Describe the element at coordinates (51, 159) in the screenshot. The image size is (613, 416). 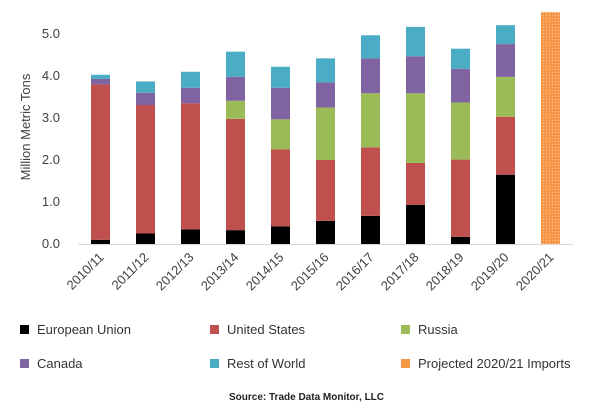
I see `y-tick-label: 2.0` at that location.